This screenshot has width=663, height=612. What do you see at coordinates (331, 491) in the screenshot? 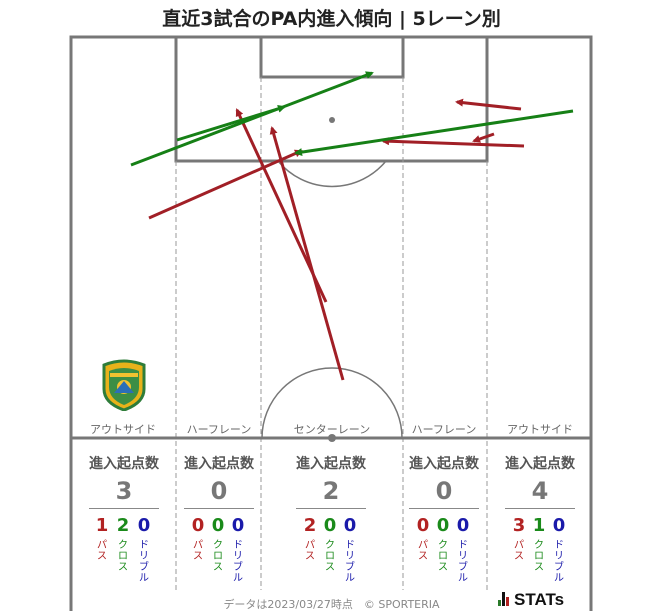
I see `lane-total-2: 2` at bounding box center [331, 491].